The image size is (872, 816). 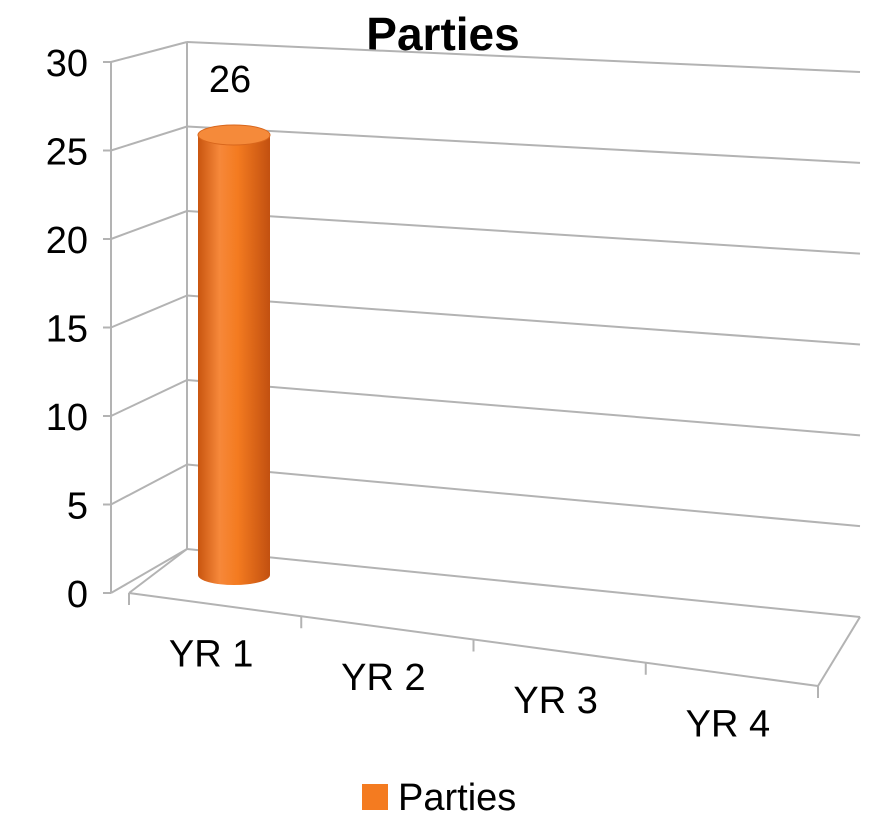 I want to click on data-labels: 26, so click(x=230, y=80).